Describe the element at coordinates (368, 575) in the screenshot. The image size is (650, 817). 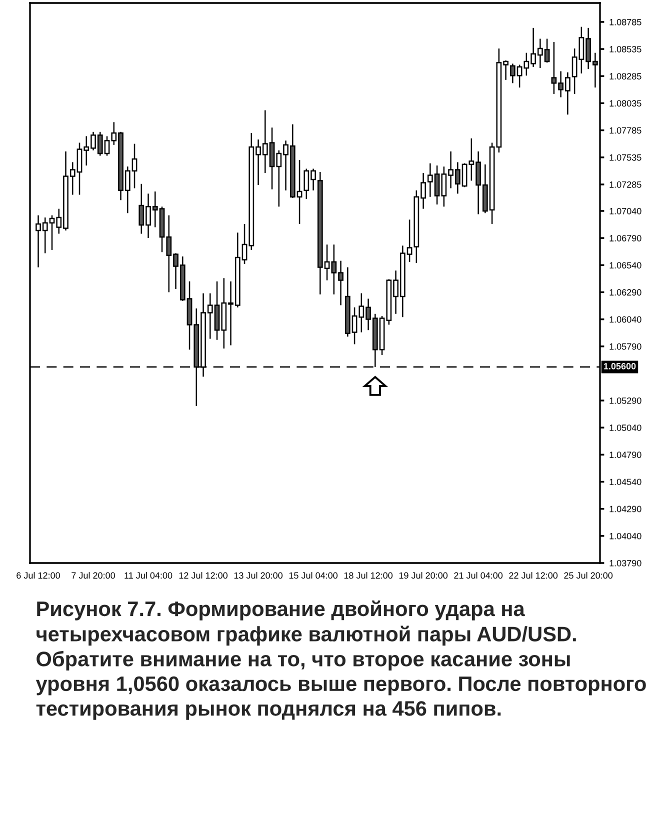
I see `x-tick-label: 18 Jul 12:00` at that location.